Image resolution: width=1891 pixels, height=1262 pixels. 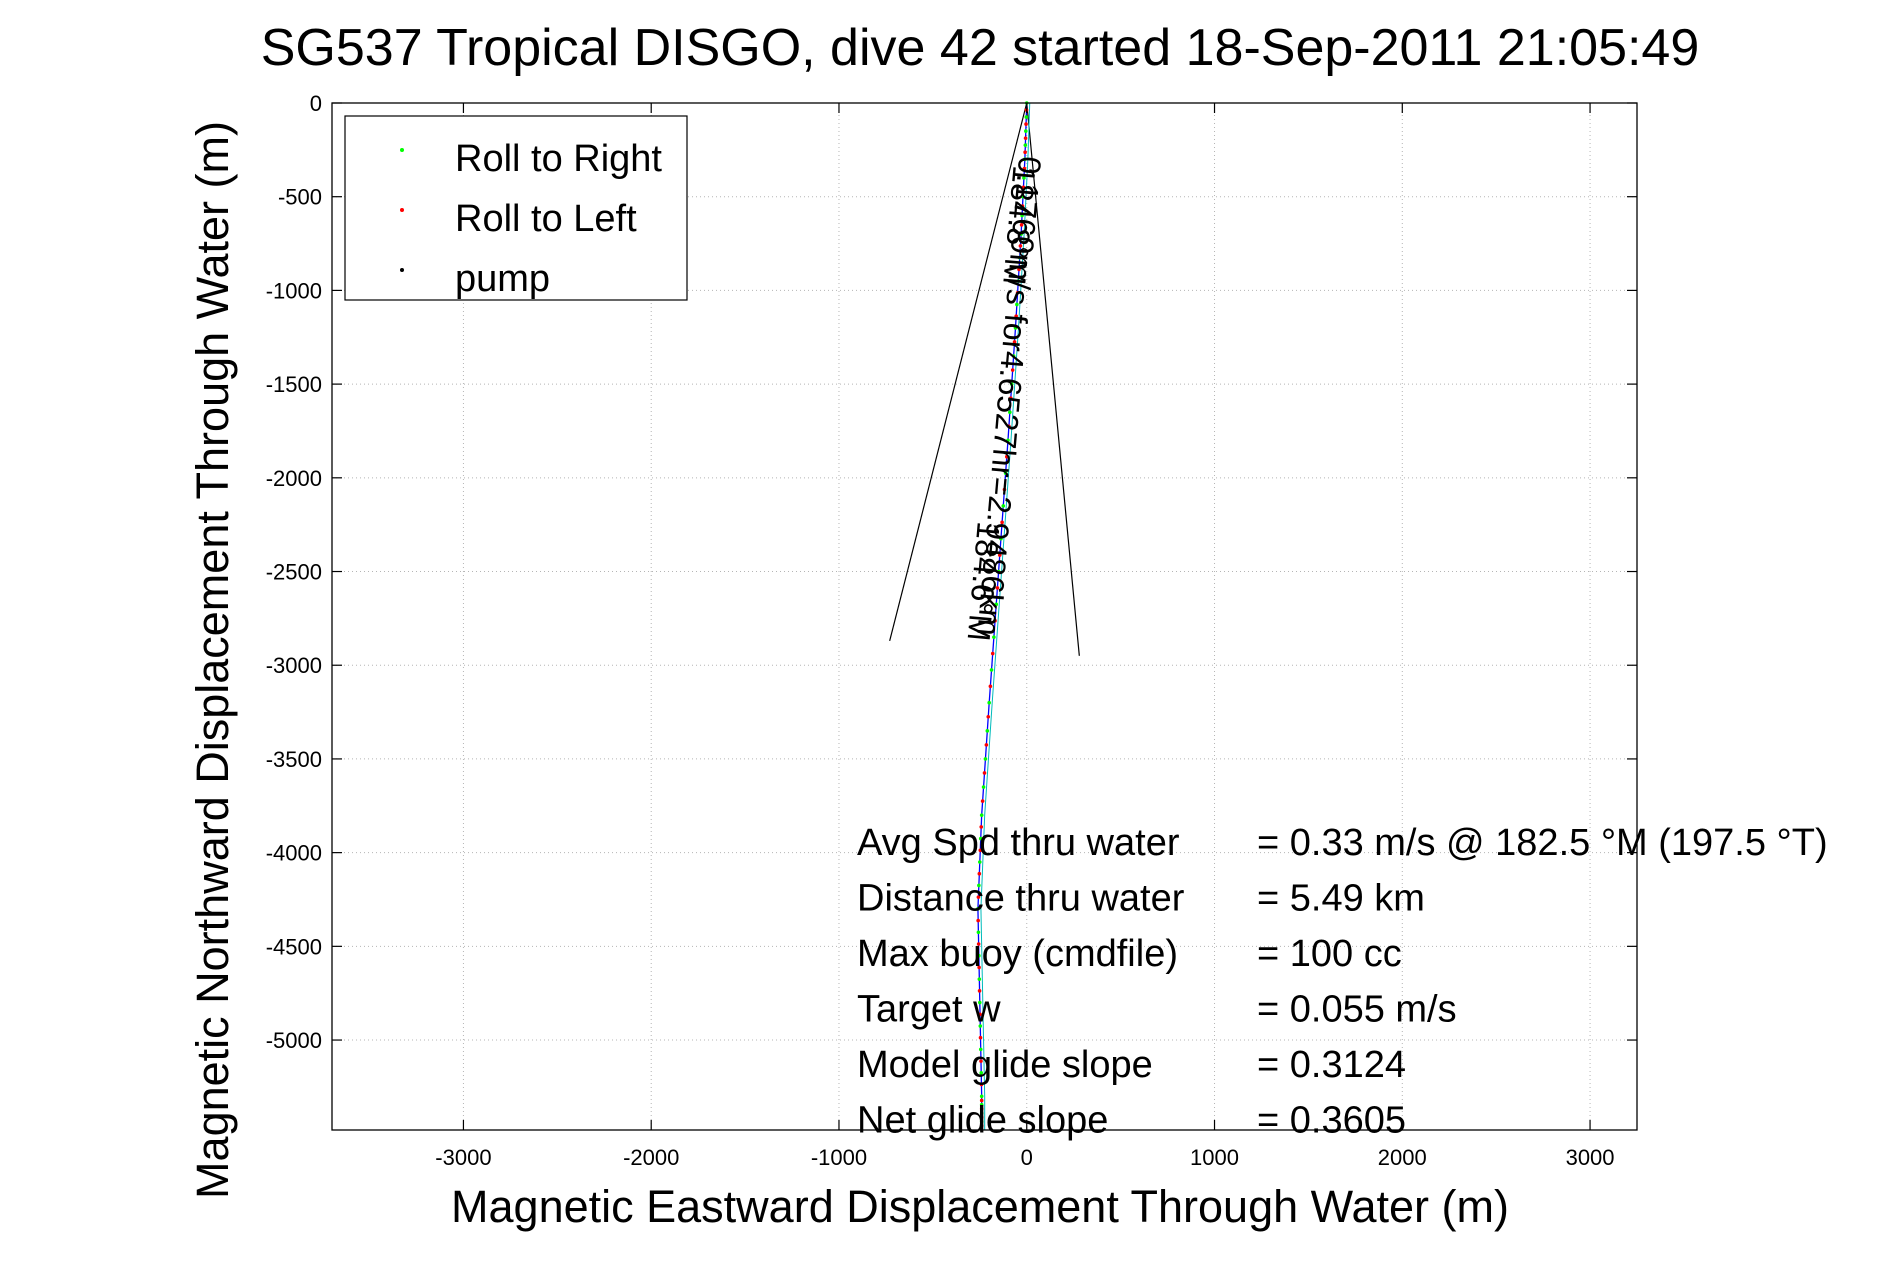 I want to click on data-lines, so click(x=984, y=615).